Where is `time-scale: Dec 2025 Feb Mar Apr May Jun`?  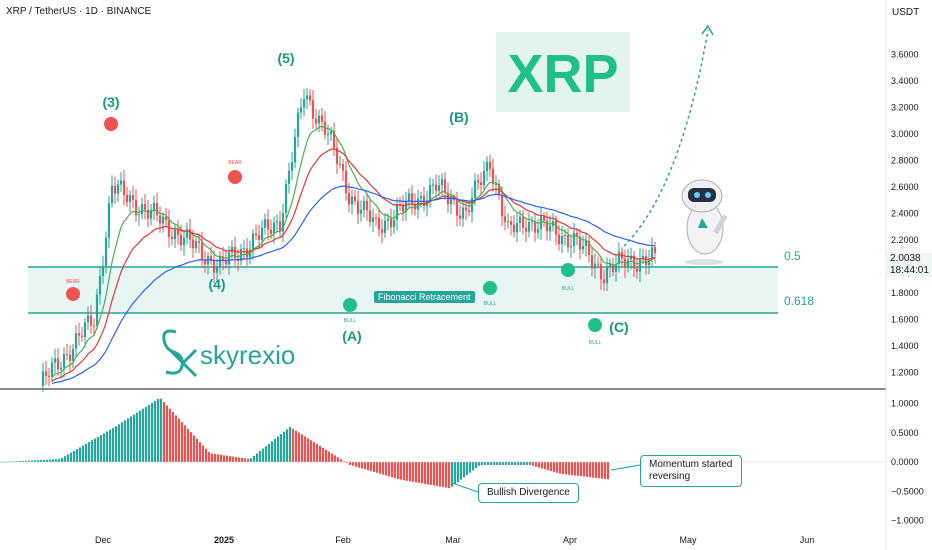 time-scale: Dec 2025 Feb Mar Apr May Jun is located at coordinates (454, 540).